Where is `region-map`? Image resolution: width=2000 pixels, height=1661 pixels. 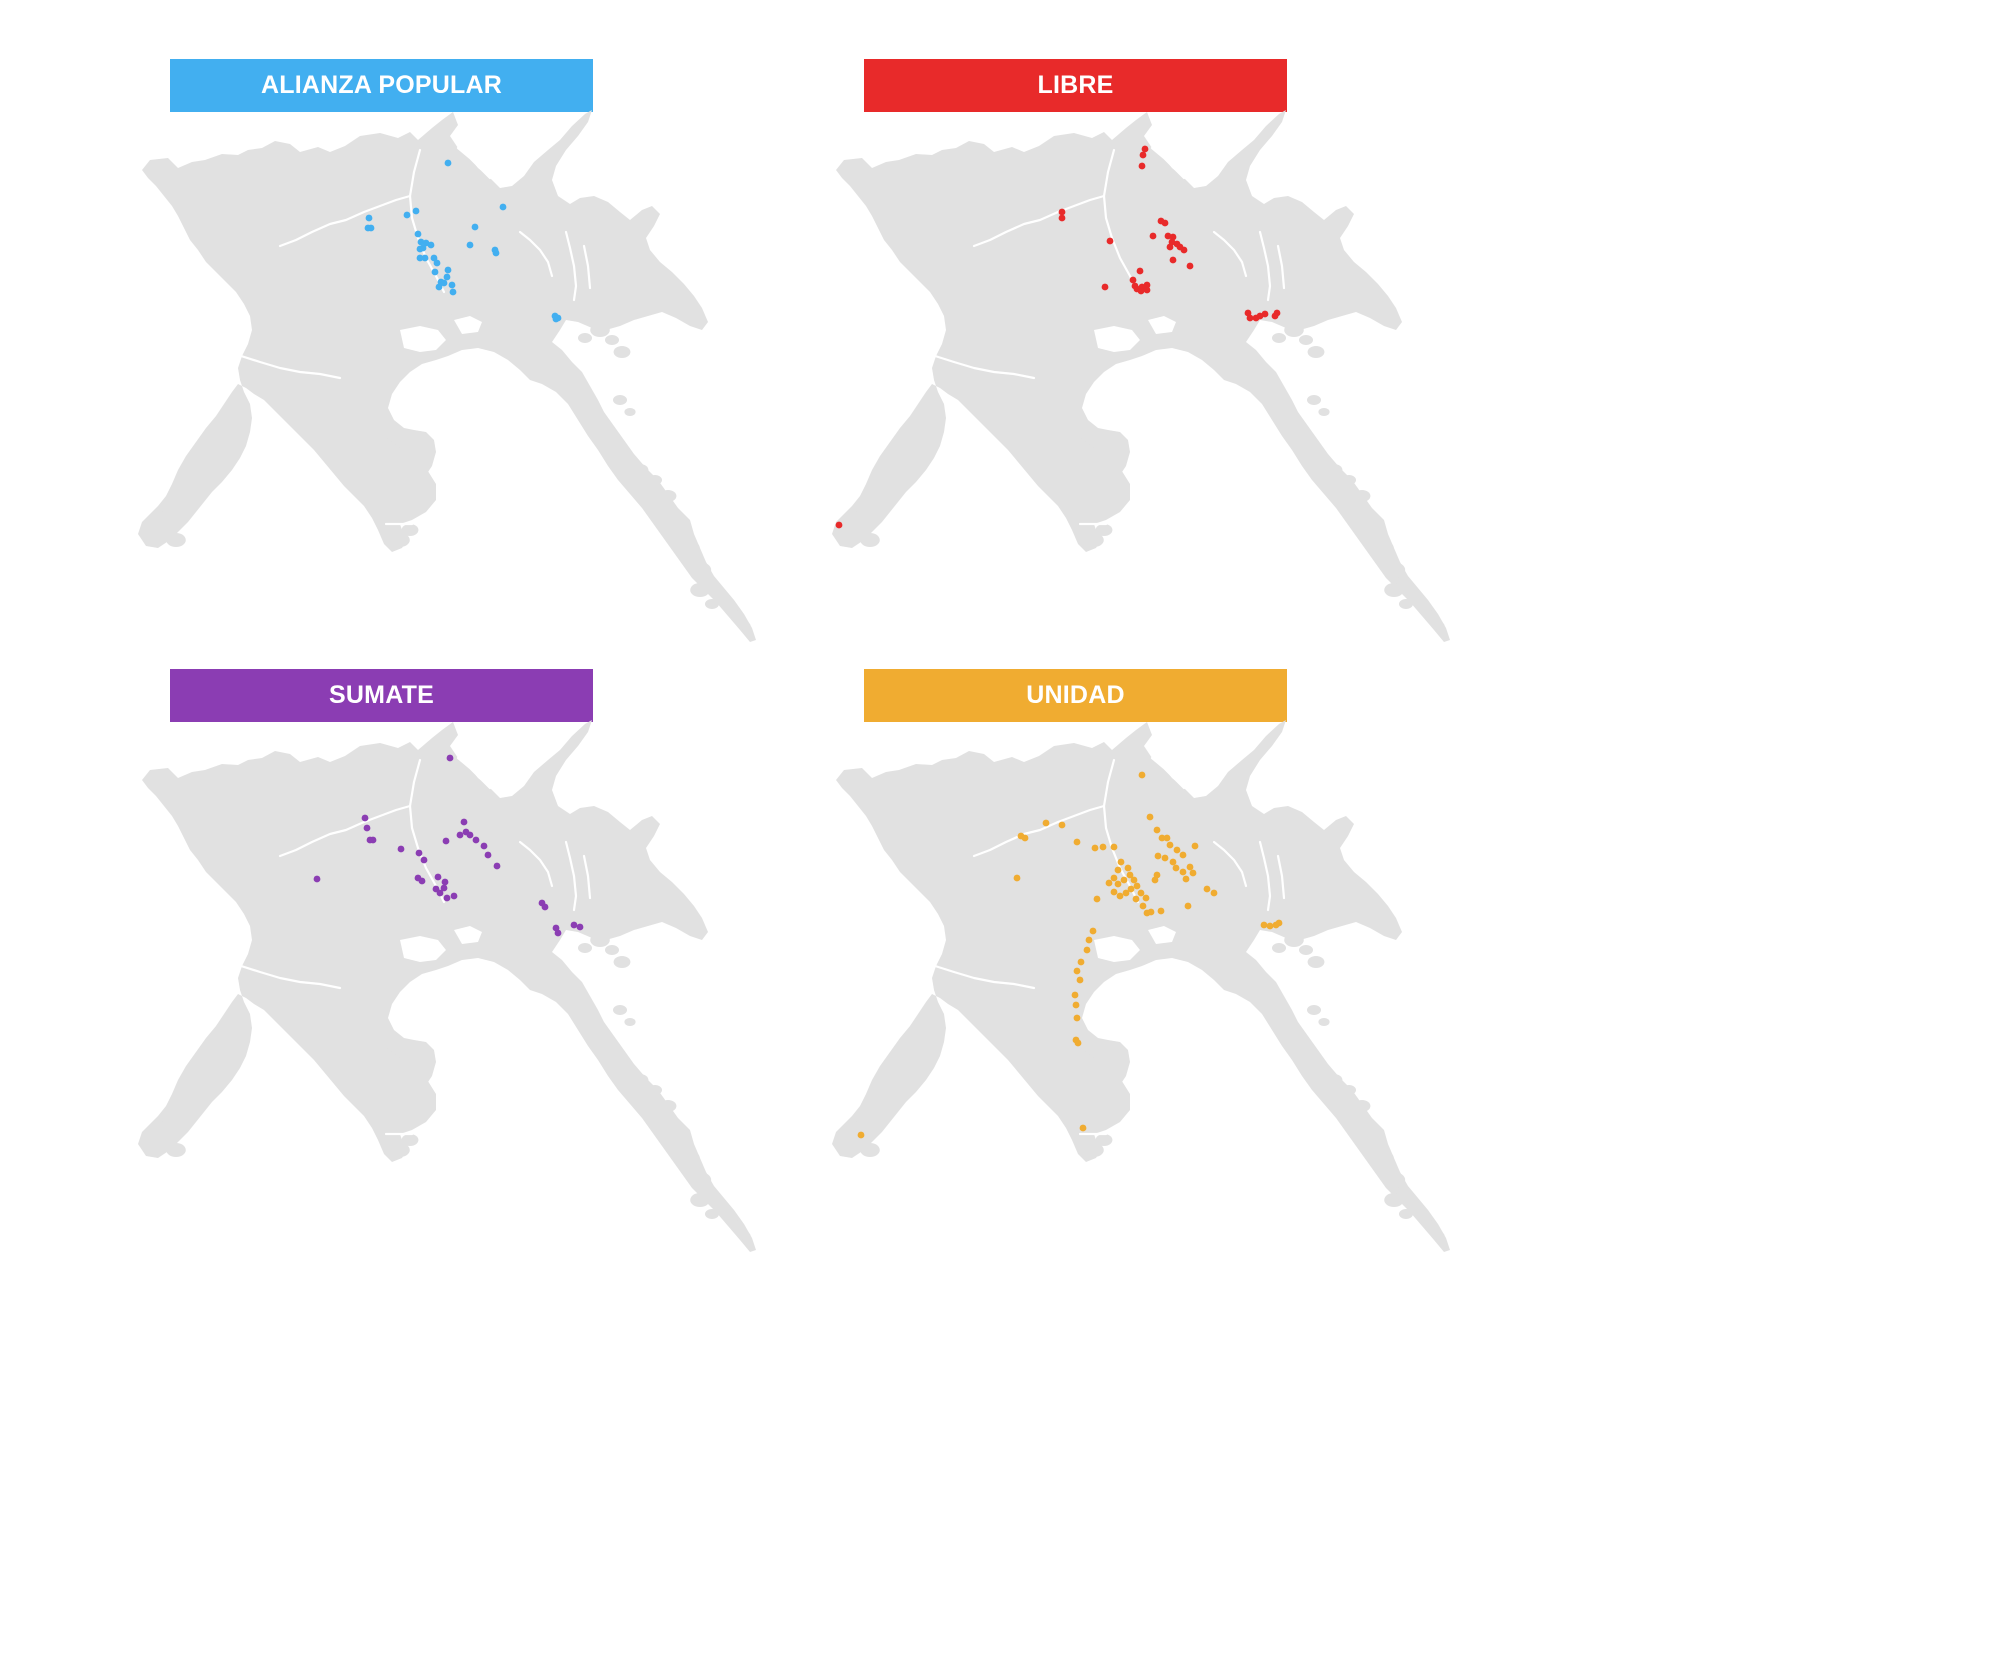 region-map is located at coordinates (1141, 986).